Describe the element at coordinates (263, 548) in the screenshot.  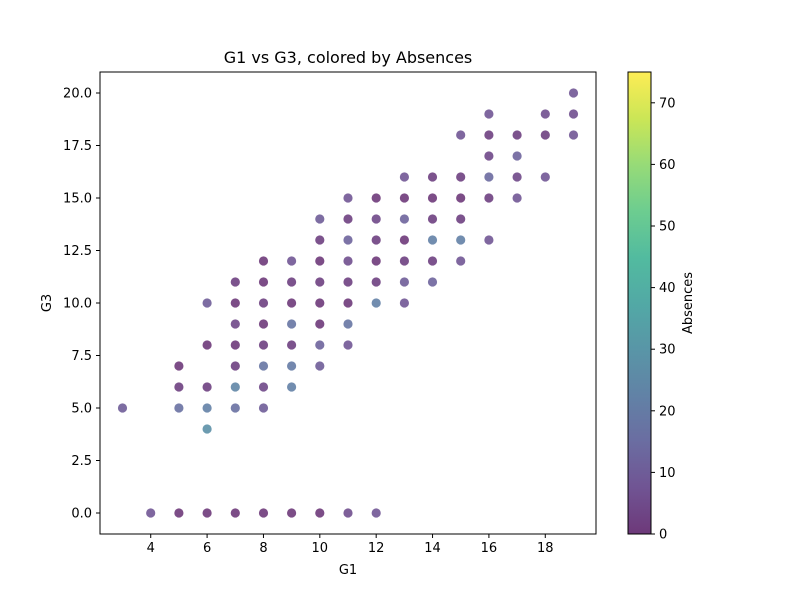
I see `x-tick-label: 8` at that location.